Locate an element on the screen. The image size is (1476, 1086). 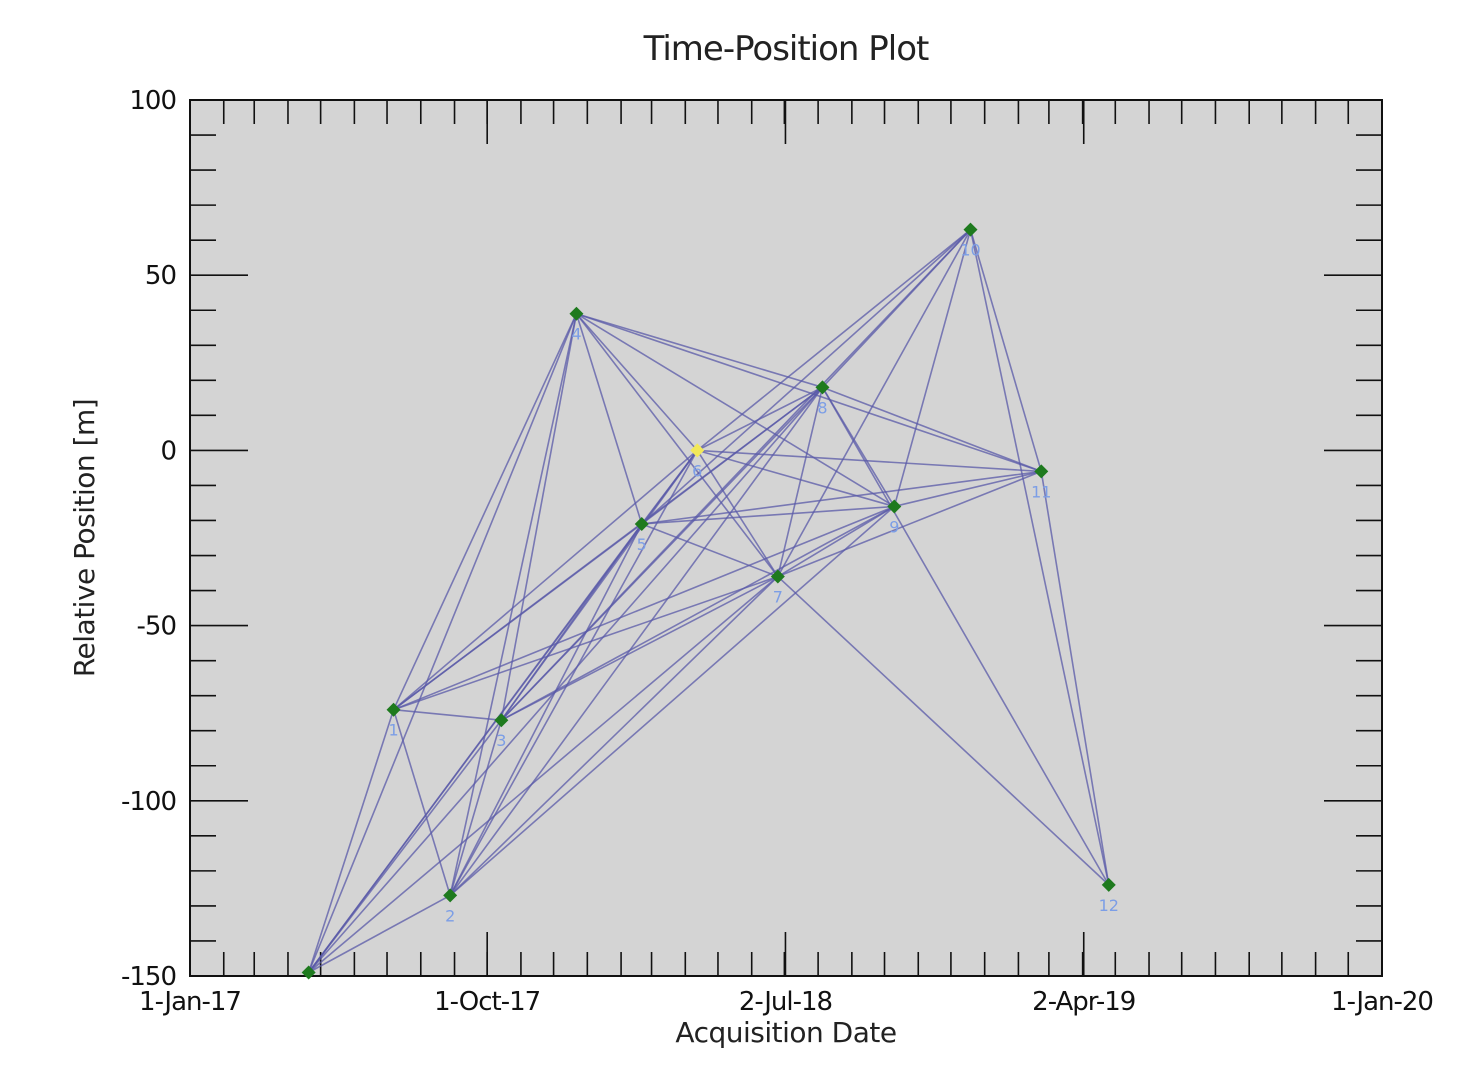
data-point-label: 4 is located at coordinates (576, 334).